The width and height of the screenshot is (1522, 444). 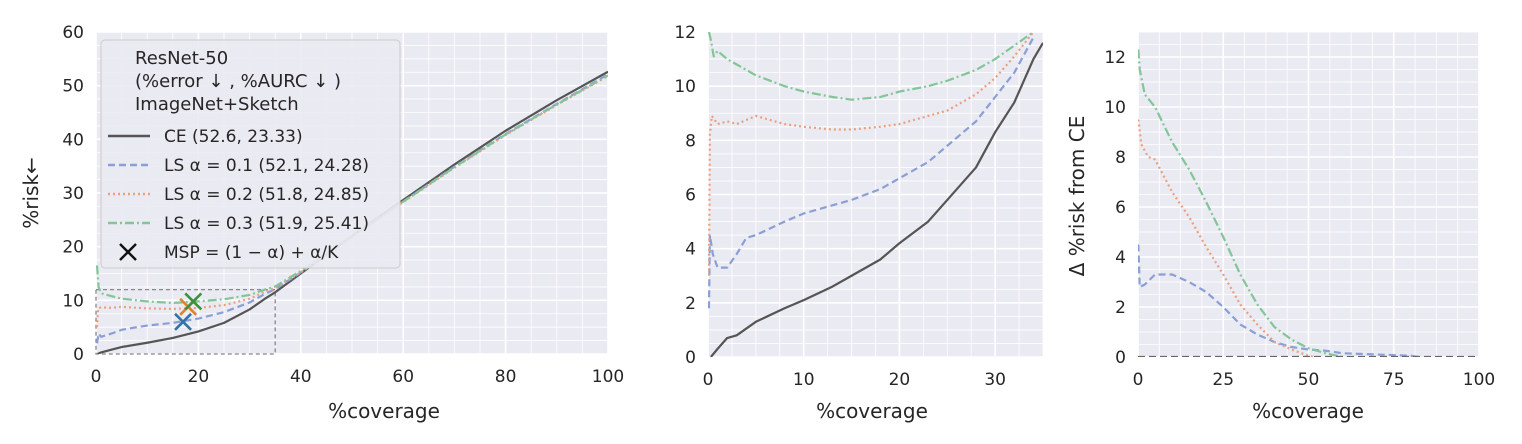 What do you see at coordinates (73, 248) in the screenshot?
I see `y-tick-label: 20` at bounding box center [73, 248].